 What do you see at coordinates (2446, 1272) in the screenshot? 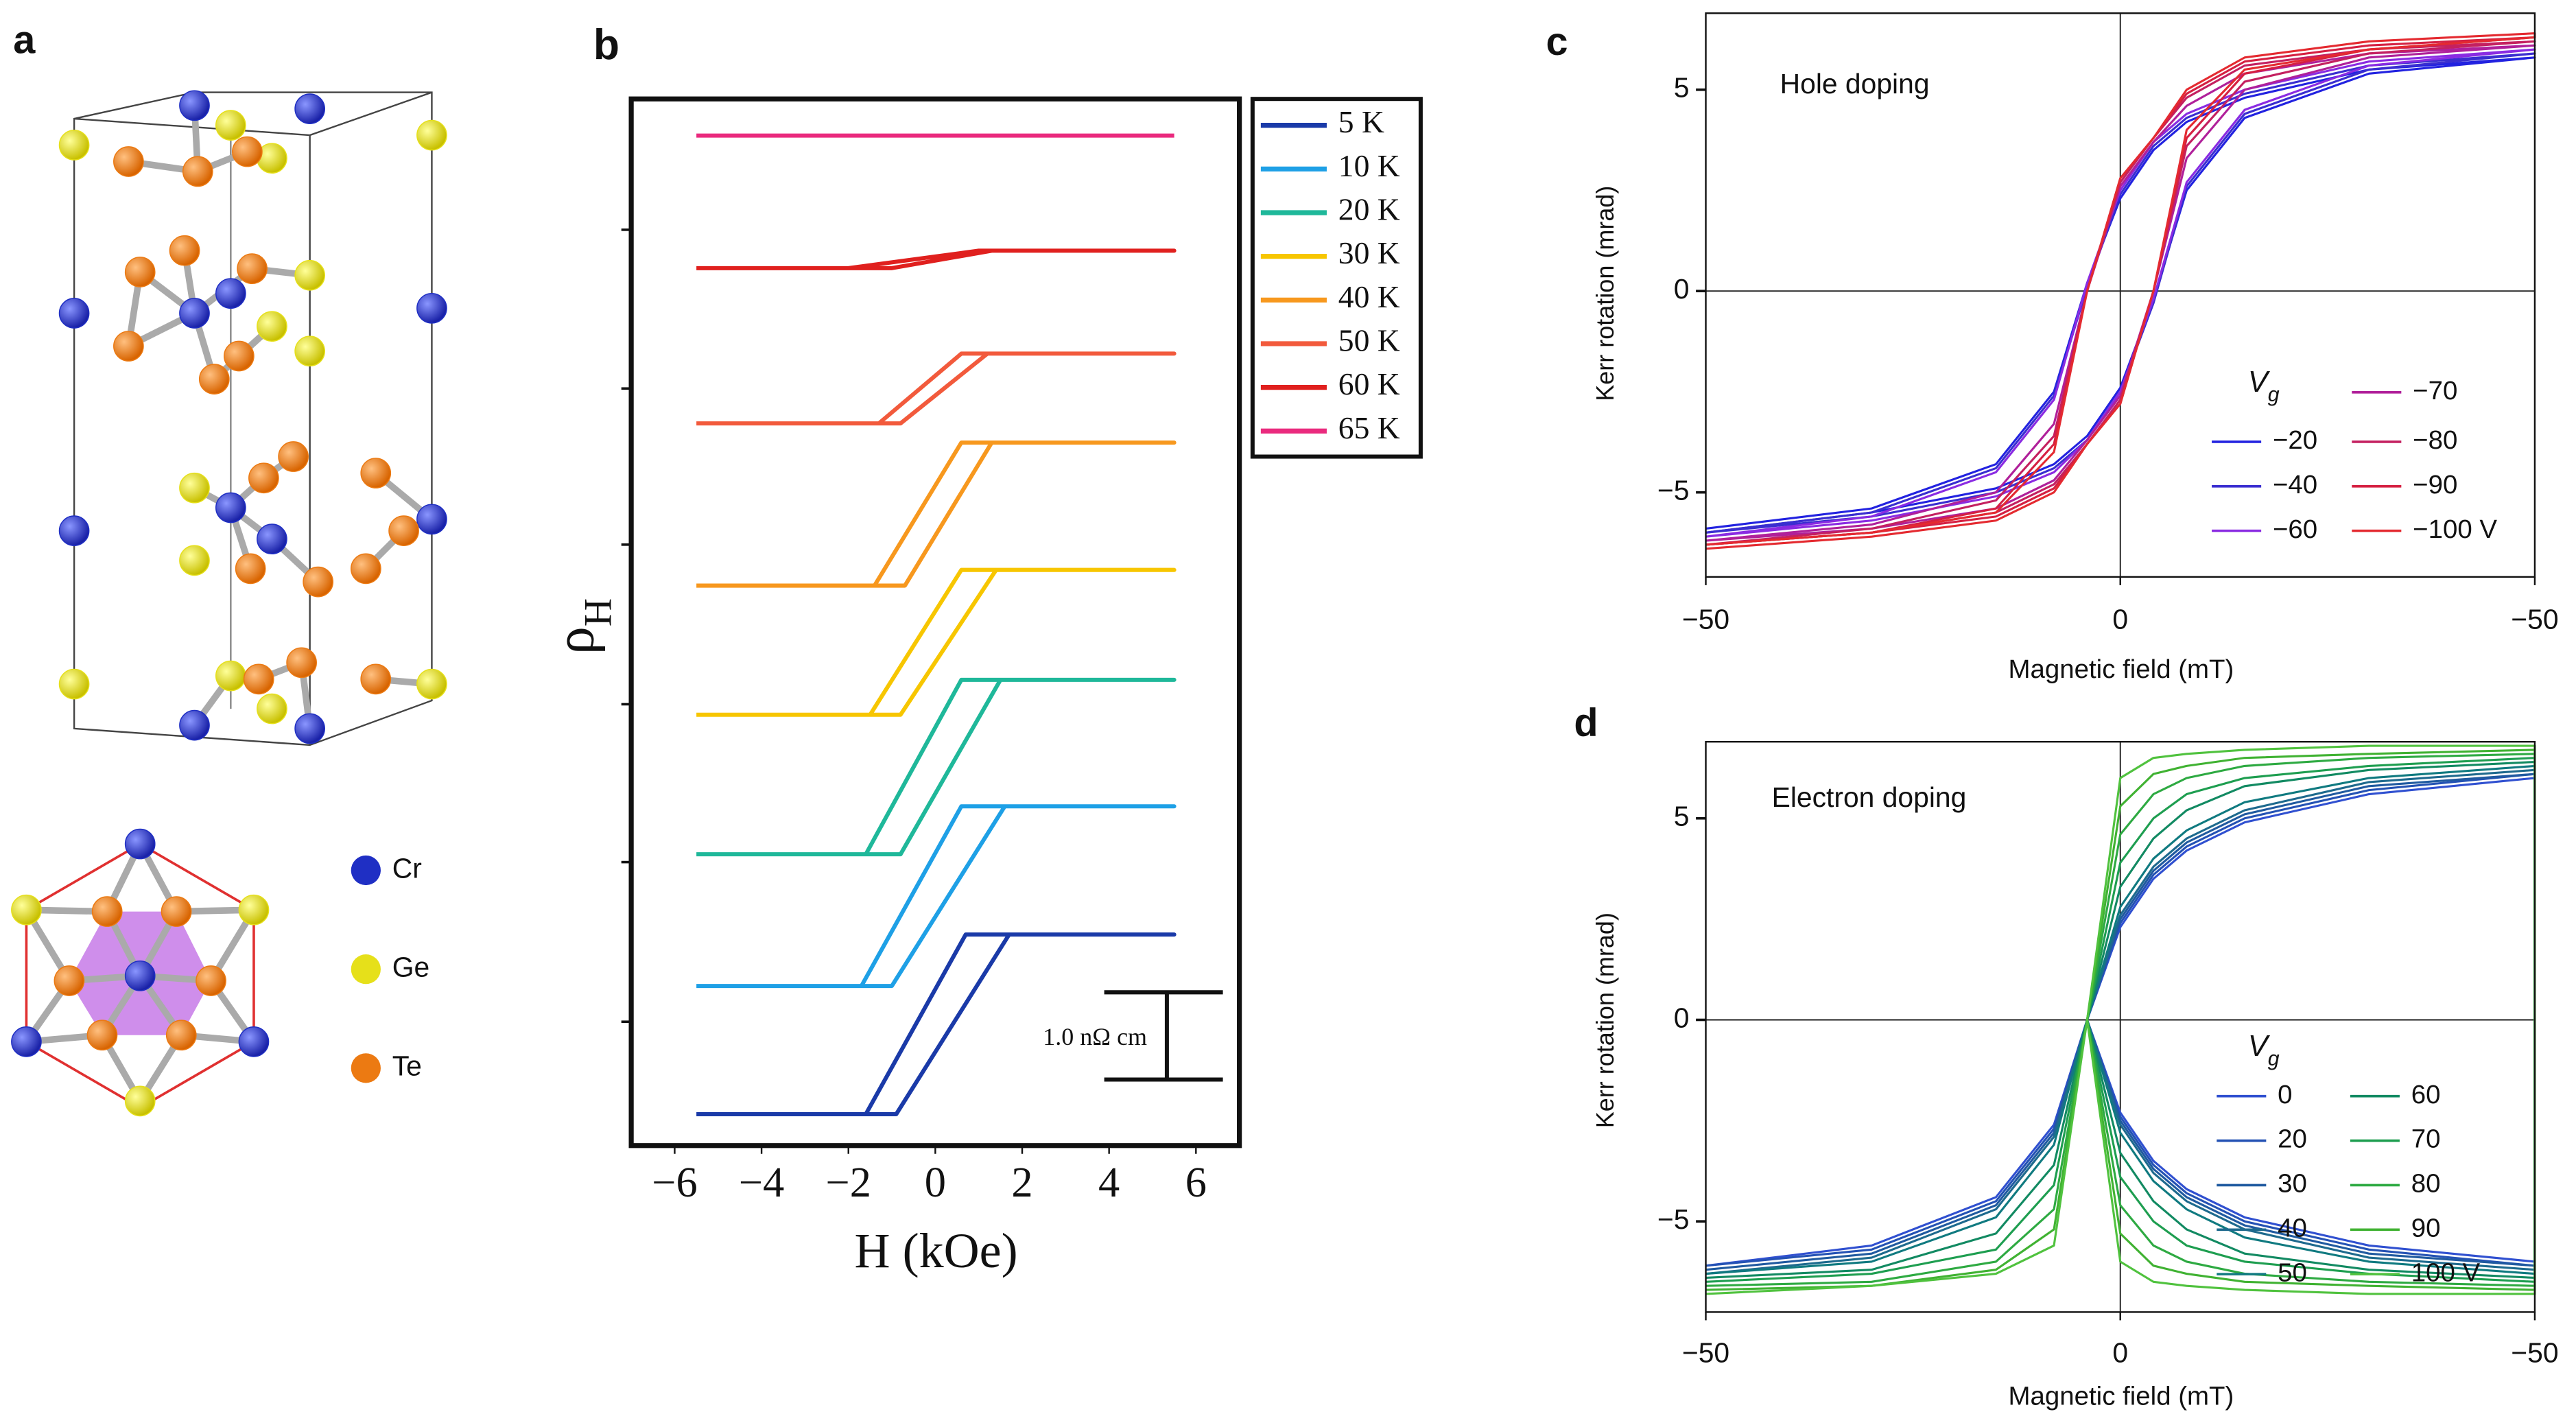
I see `legend-label: 100 V` at bounding box center [2446, 1272].